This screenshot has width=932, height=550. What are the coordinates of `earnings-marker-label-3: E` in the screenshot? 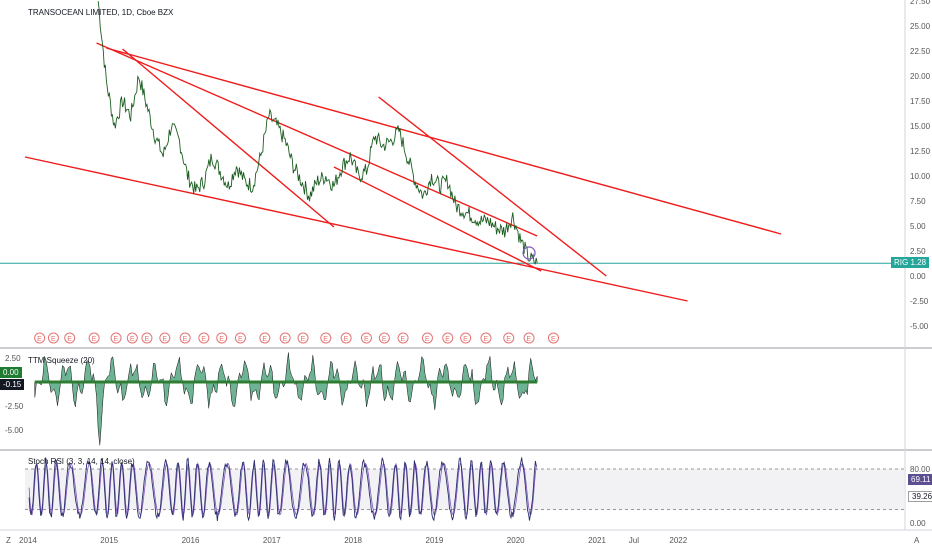 It's located at (94, 339).